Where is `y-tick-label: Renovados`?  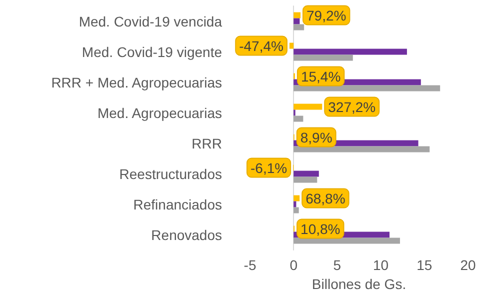 y-tick-label: Renovados is located at coordinates (186, 234).